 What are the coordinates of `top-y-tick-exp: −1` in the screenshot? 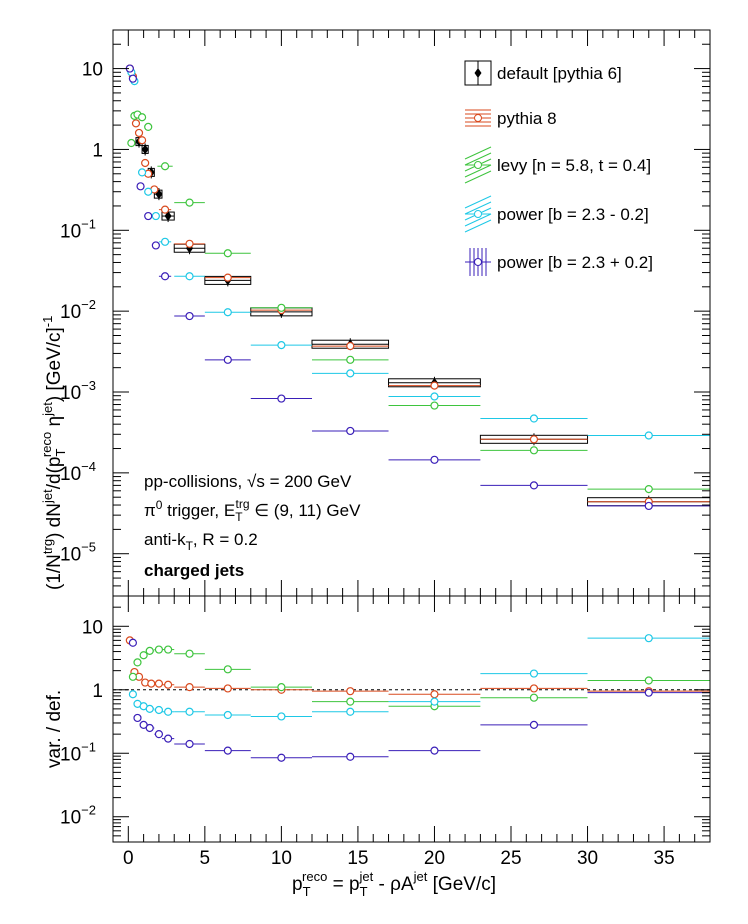 It's located at (88, 223).